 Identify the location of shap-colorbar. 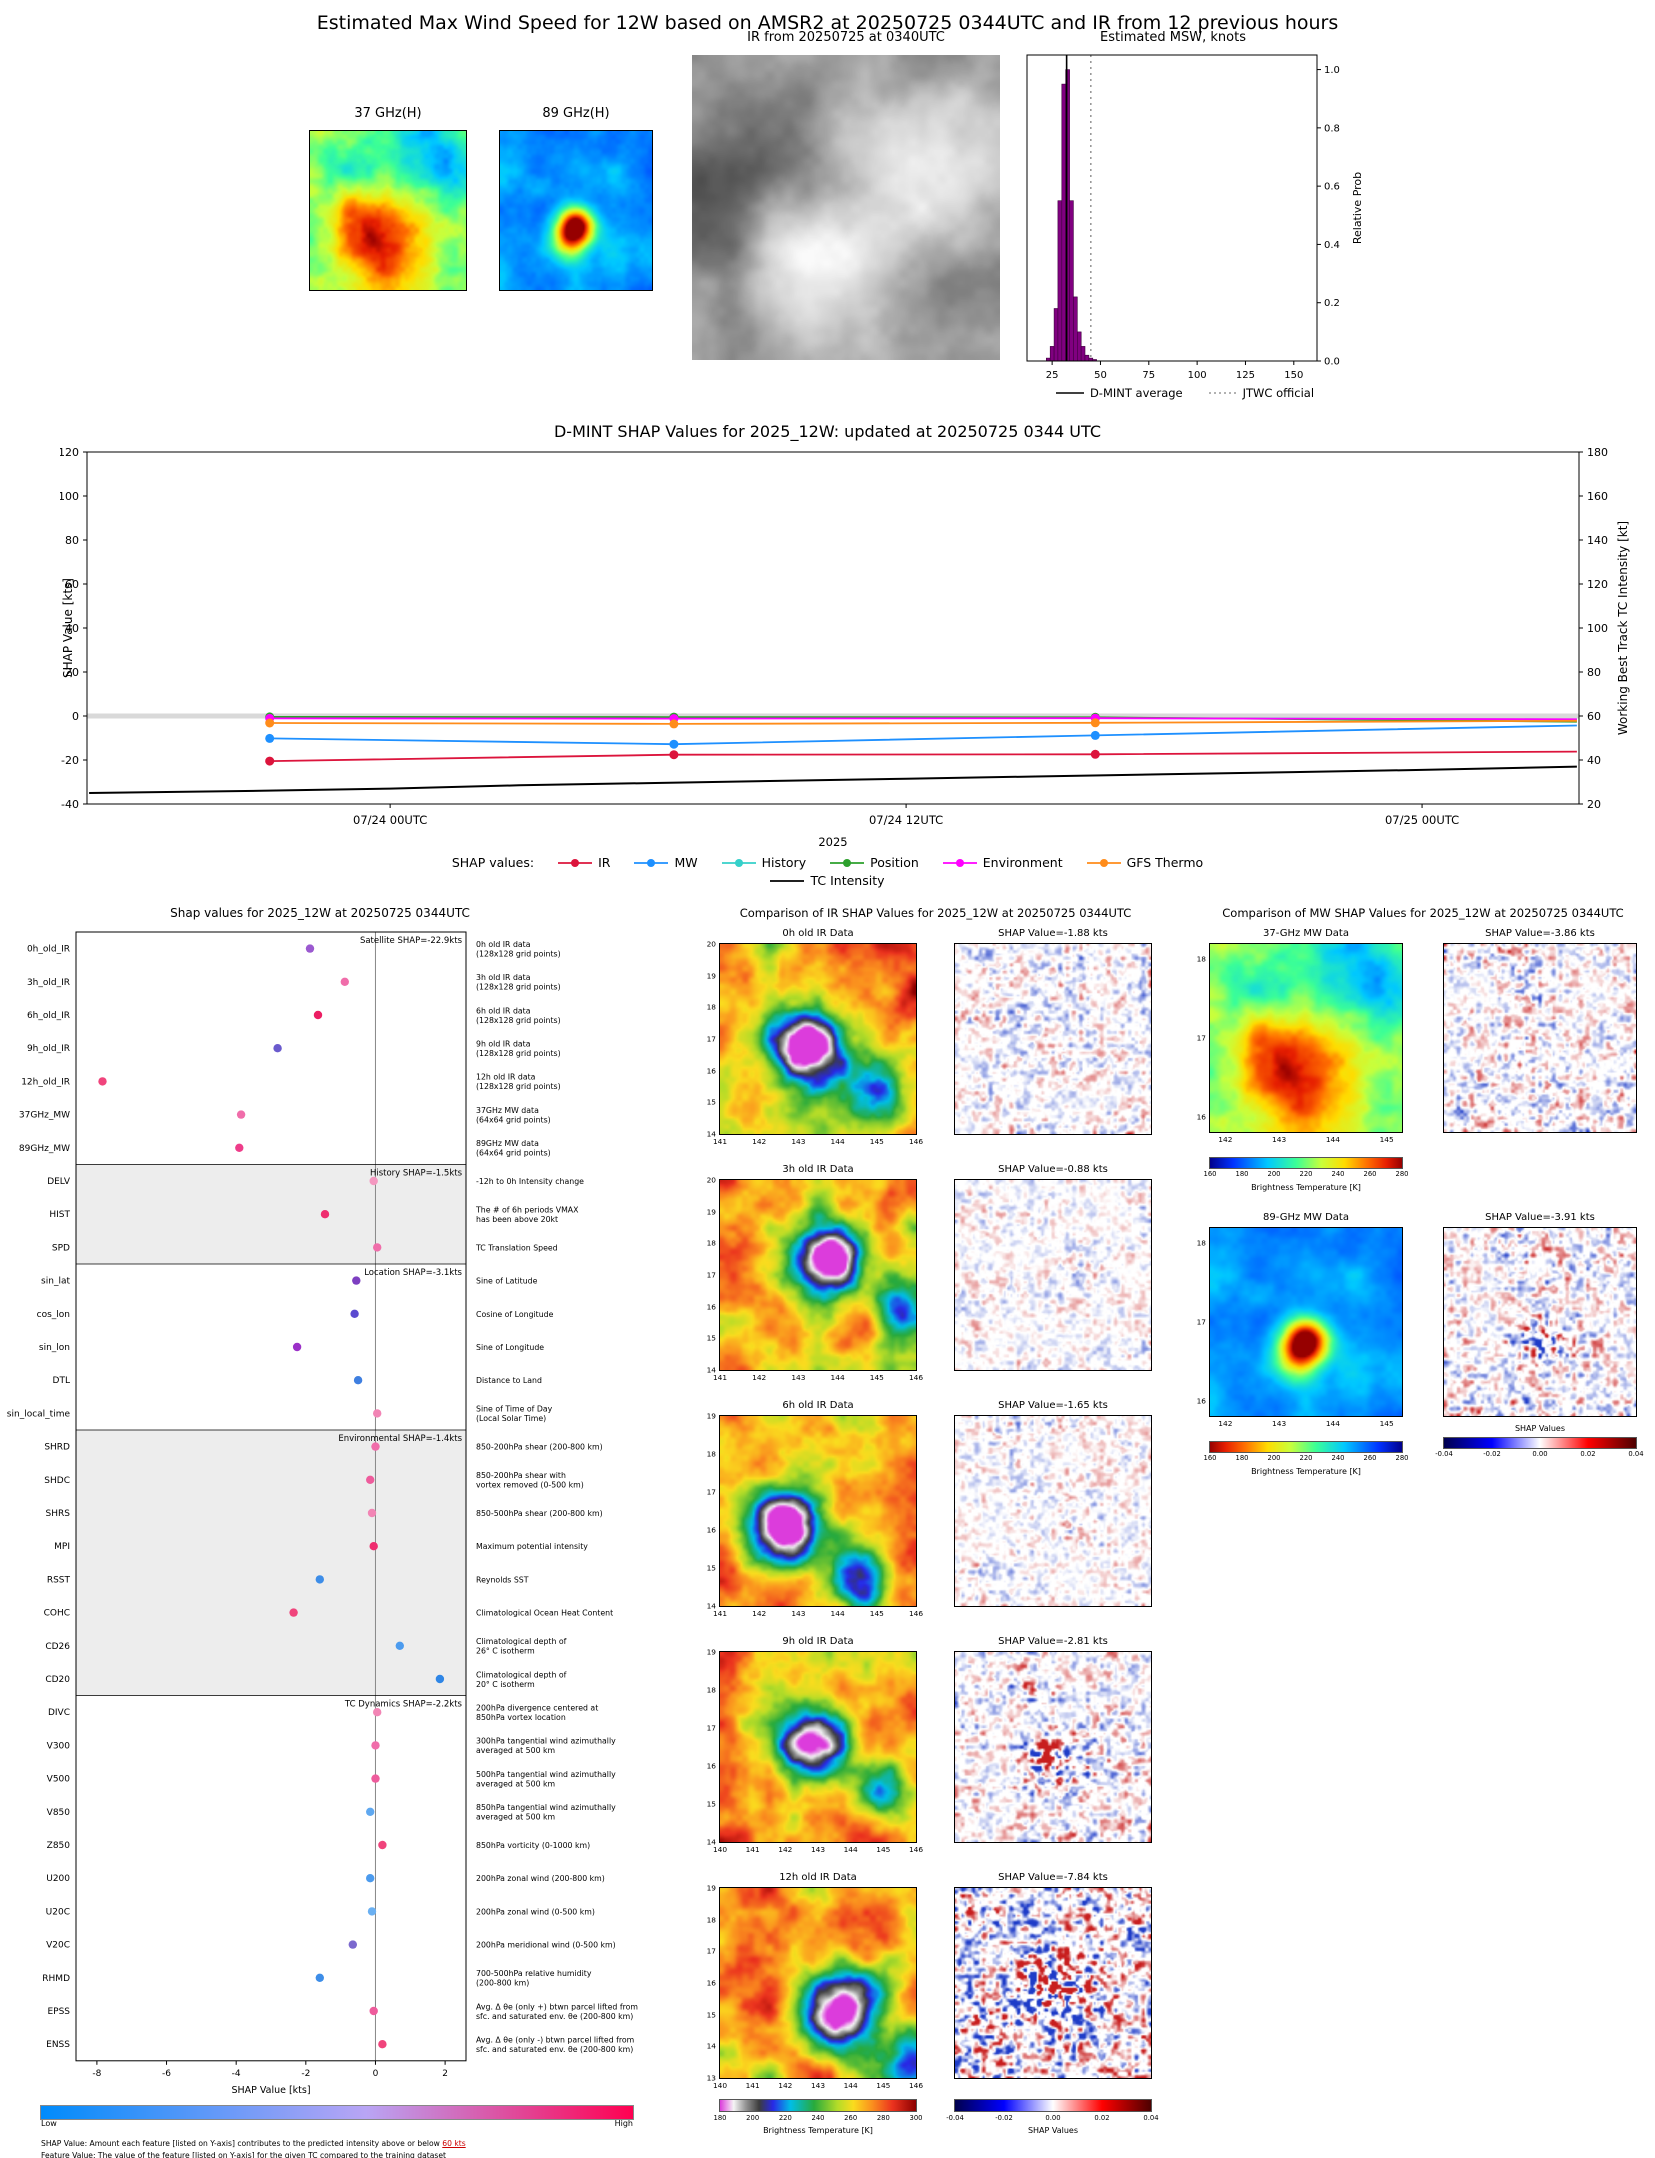
(1053, 2105).